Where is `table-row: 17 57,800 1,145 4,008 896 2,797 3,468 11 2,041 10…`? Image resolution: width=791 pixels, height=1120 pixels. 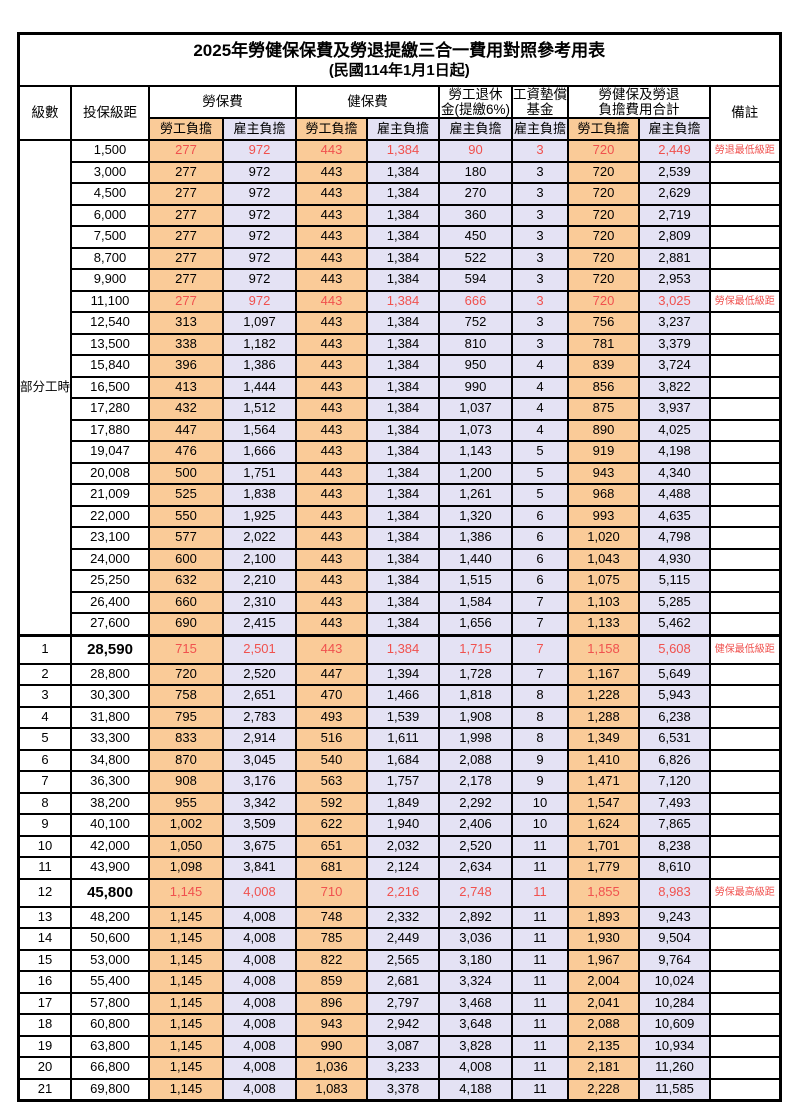
table-row: 17 57,800 1,145 4,008 896 2,797 3,468 11 2,041 10… is located at coordinates (399, 1003).